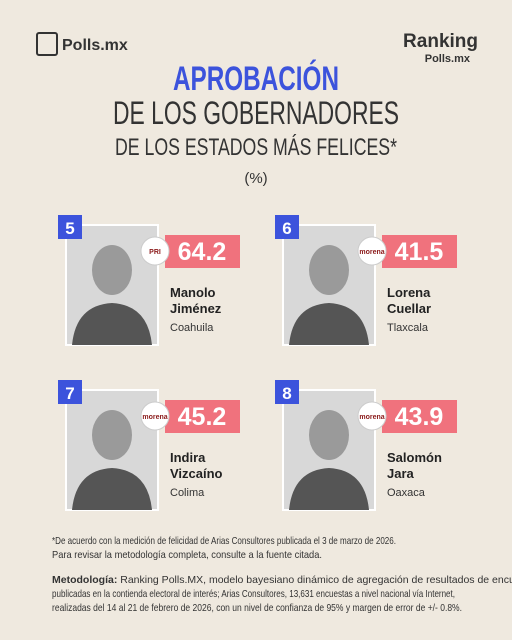  Describe the element at coordinates (409, 308) in the screenshot. I see `last-name: Cuellar` at that location.